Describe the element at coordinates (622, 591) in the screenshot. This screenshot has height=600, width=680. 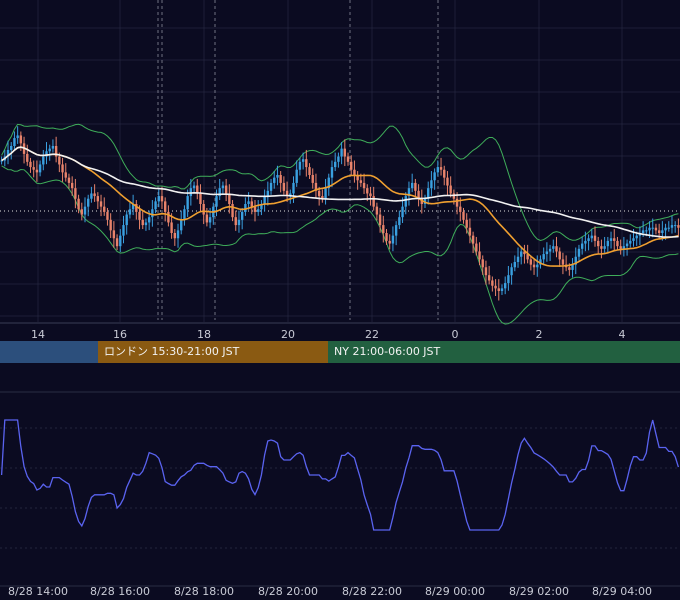
I see `oscillator-axis-tick-label: 8/29 04:00` at that location.